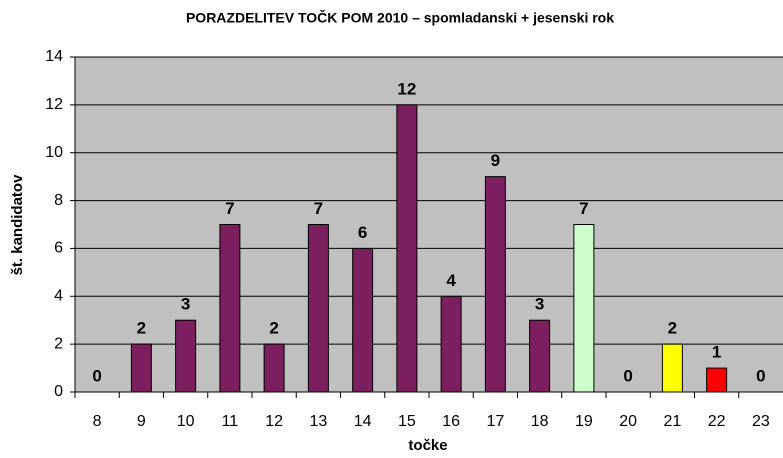 The height and width of the screenshot is (458, 783). I want to click on y-axis-label: št. kandidatov, so click(17, 225).